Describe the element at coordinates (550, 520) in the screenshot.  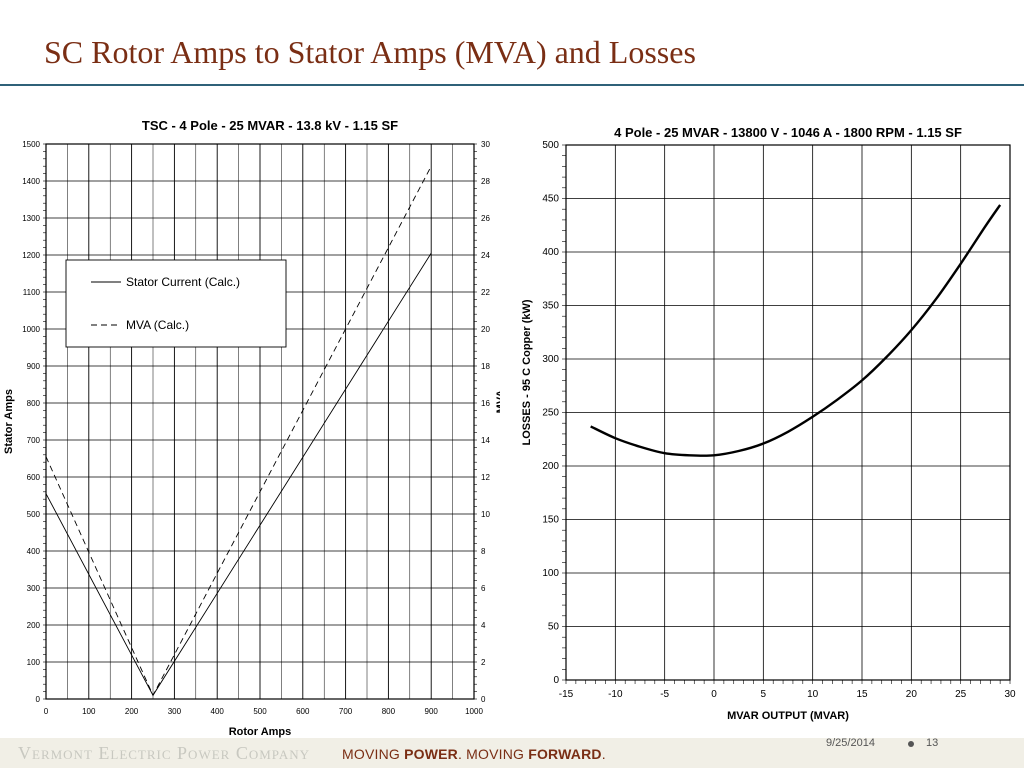
I see `y-tick-label: 150` at that location.